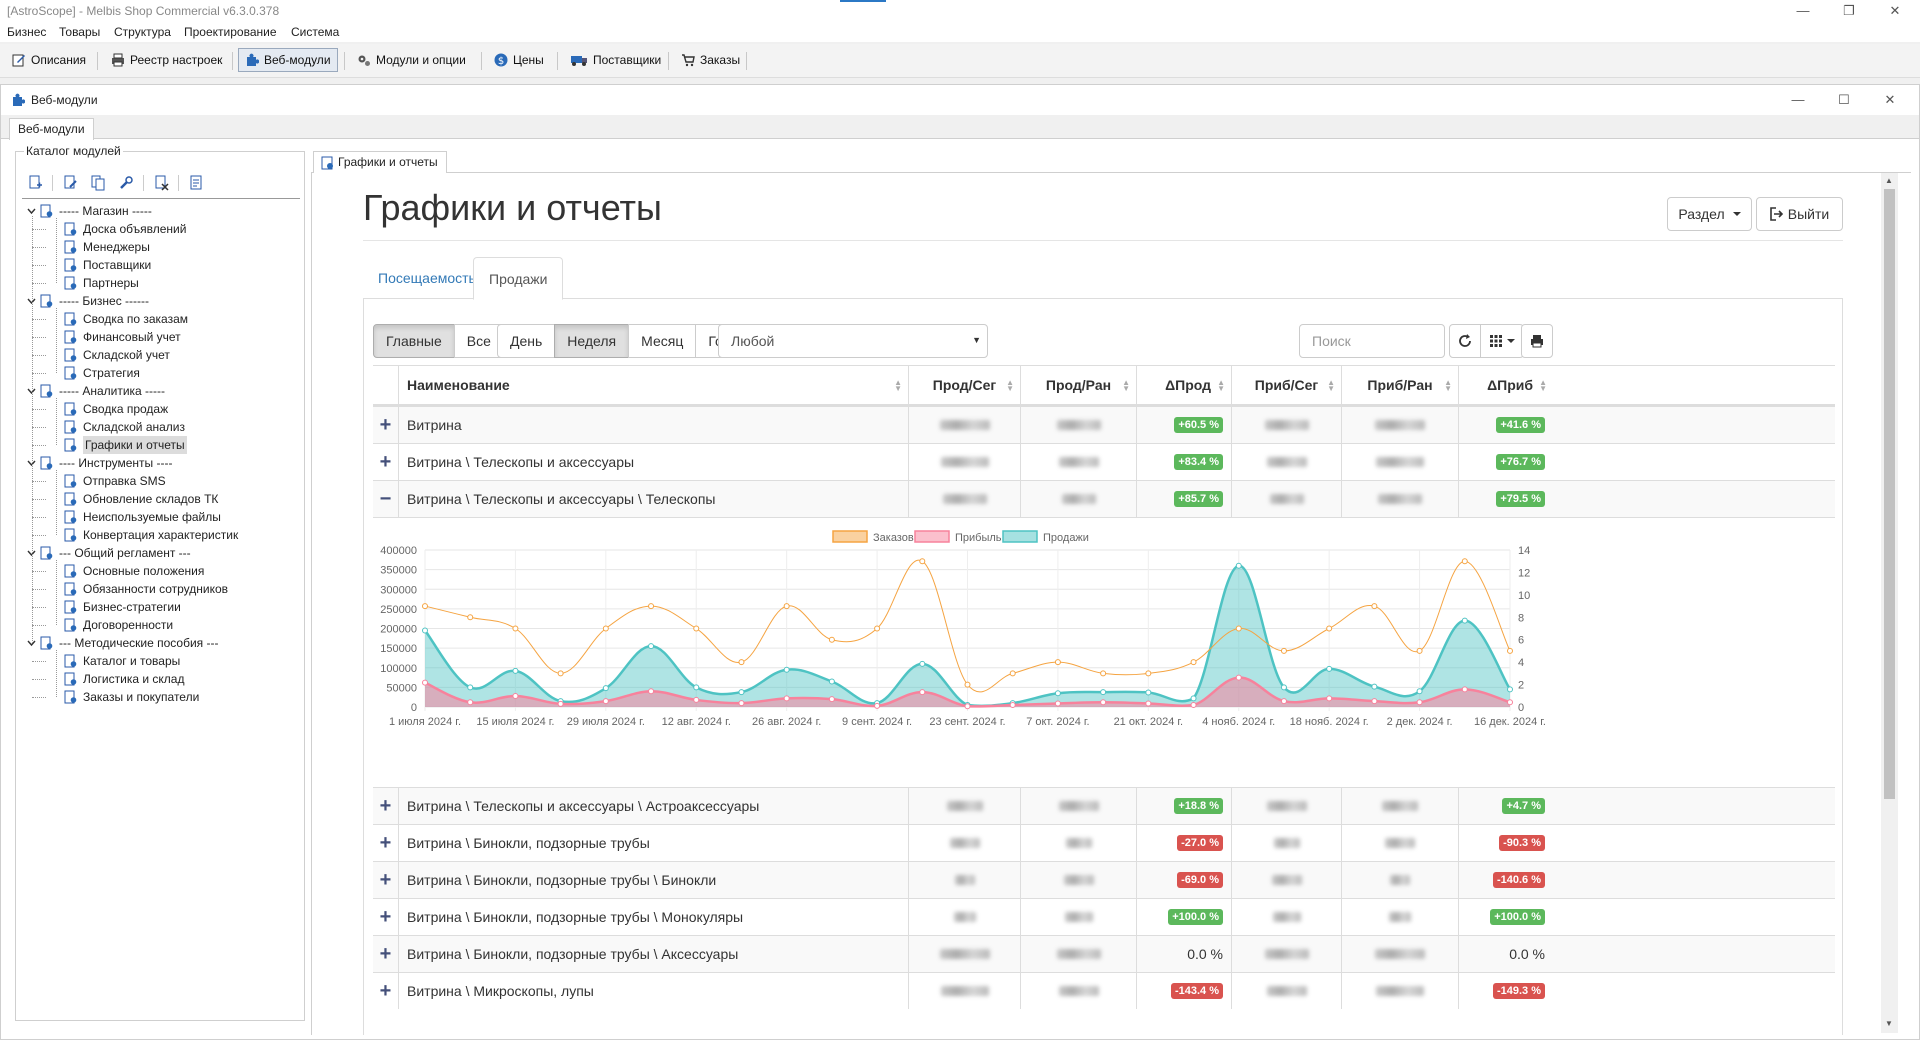 The height and width of the screenshot is (1040, 1920). Describe the element at coordinates (161, 283) in the screenshot. I see `tree-item: Партнеры` at that location.